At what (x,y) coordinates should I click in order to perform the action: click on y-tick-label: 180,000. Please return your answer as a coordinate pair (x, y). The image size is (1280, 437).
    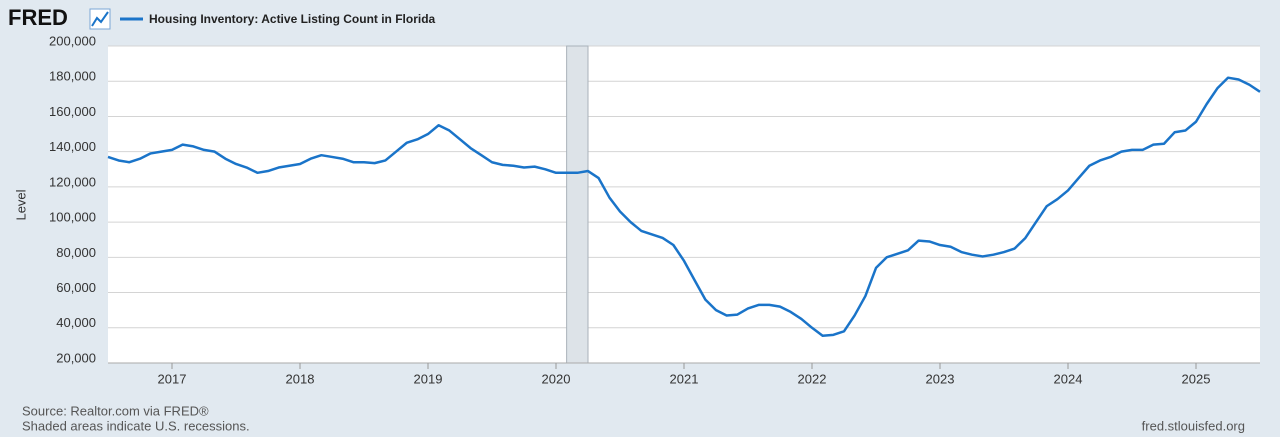
    Looking at the image, I should click on (72, 76).